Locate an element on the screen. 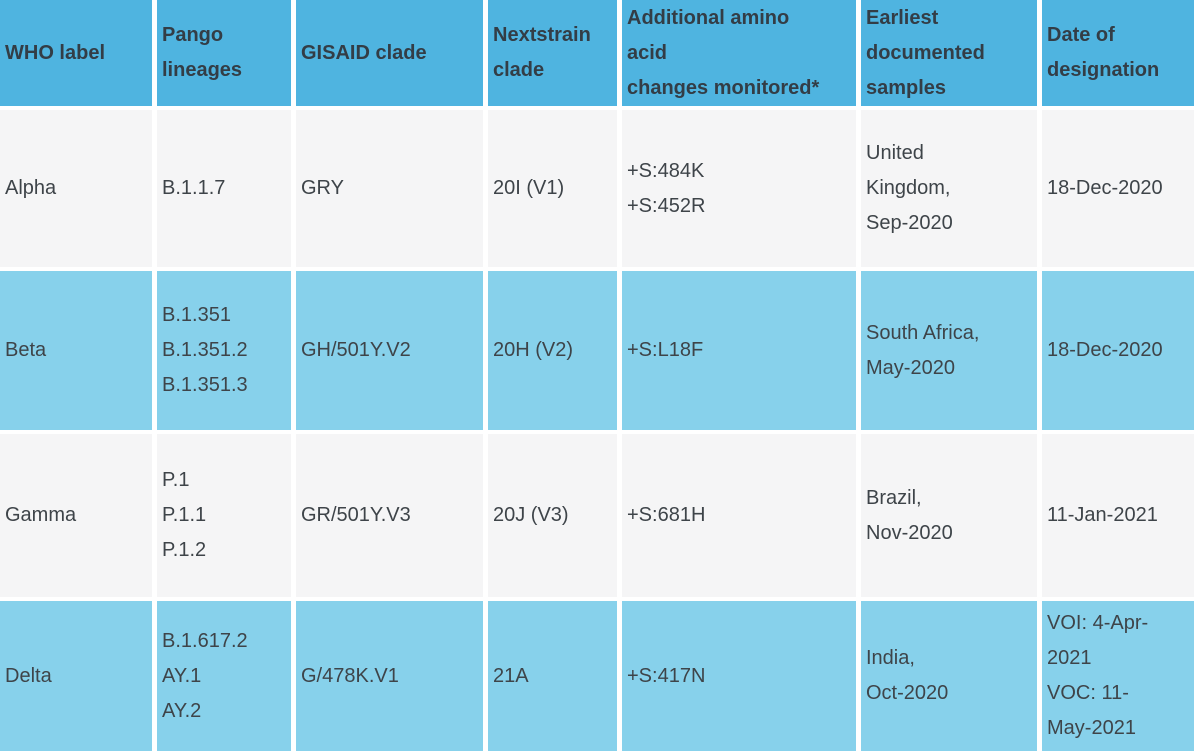 The image size is (1194, 756). cell-text: May-2020 is located at coordinates (910, 367).